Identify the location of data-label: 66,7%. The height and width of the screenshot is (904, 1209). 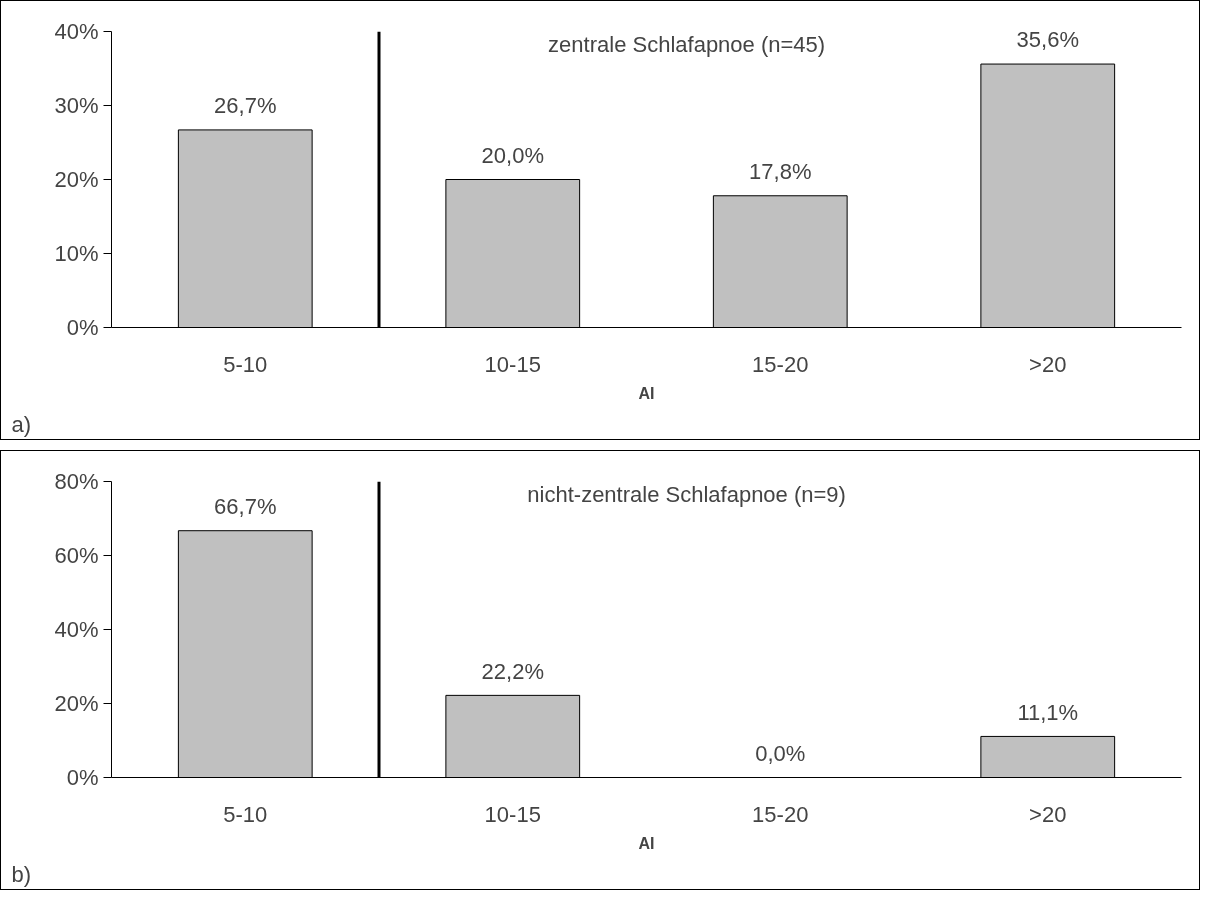
(245, 506).